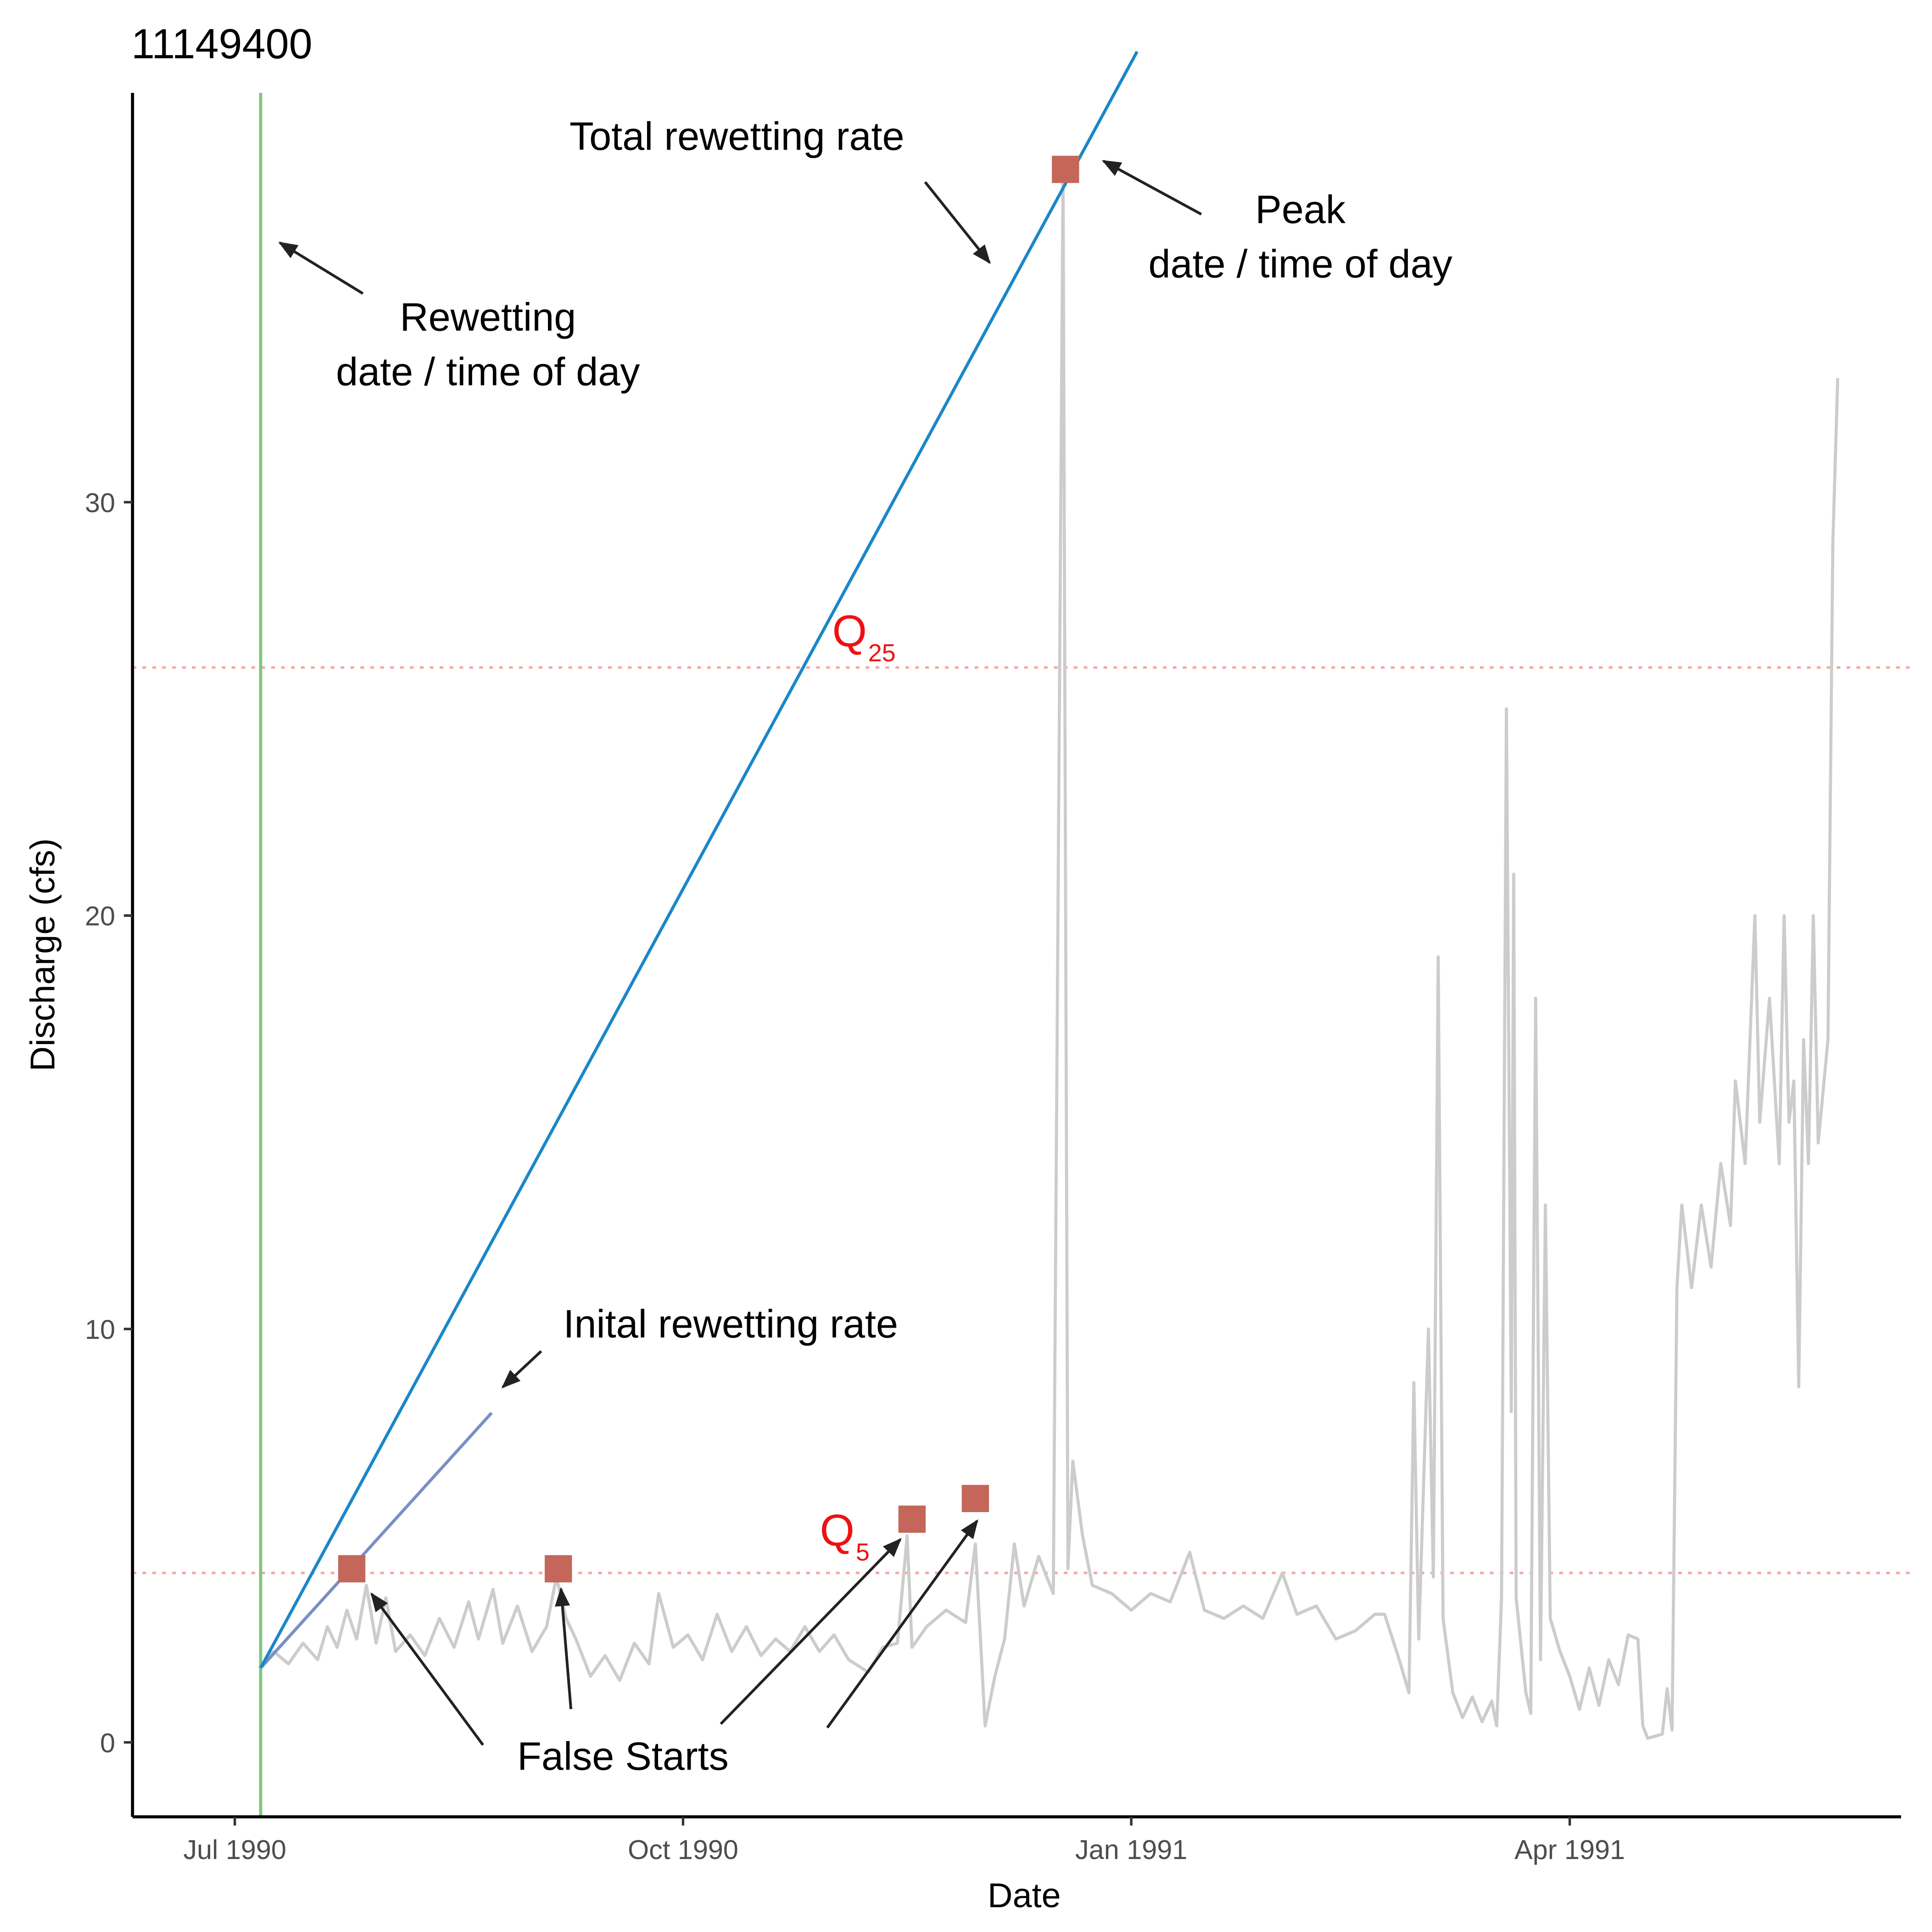 The image size is (1932, 1932). What do you see at coordinates (683, 1849) in the screenshot?
I see `x-tick-label: Oct 1990` at bounding box center [683, 1849].